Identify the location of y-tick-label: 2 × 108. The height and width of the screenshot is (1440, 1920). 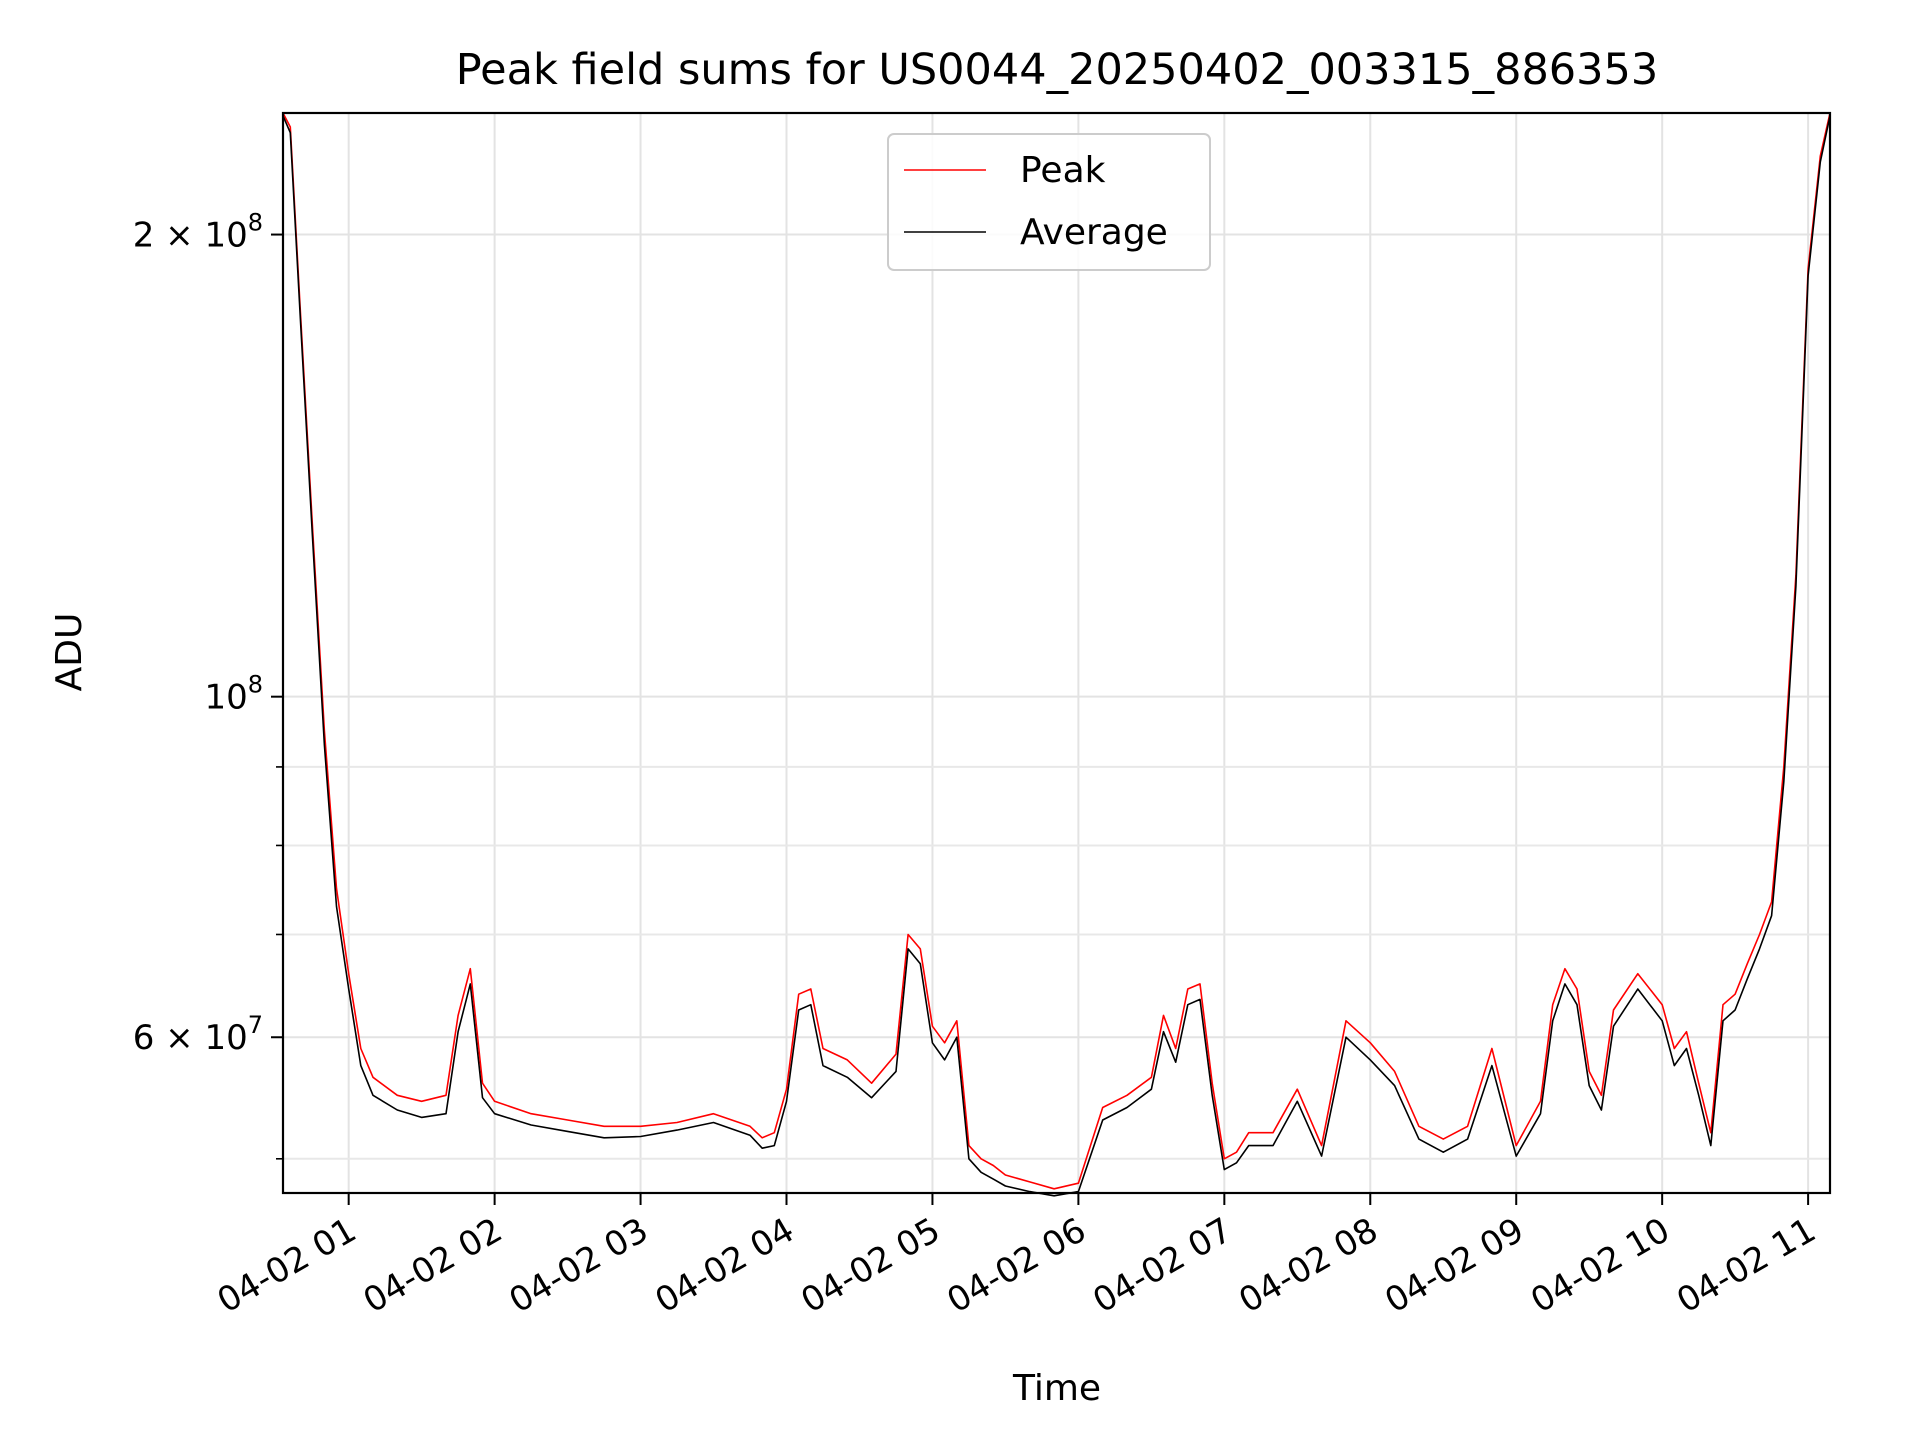
(198, 232).